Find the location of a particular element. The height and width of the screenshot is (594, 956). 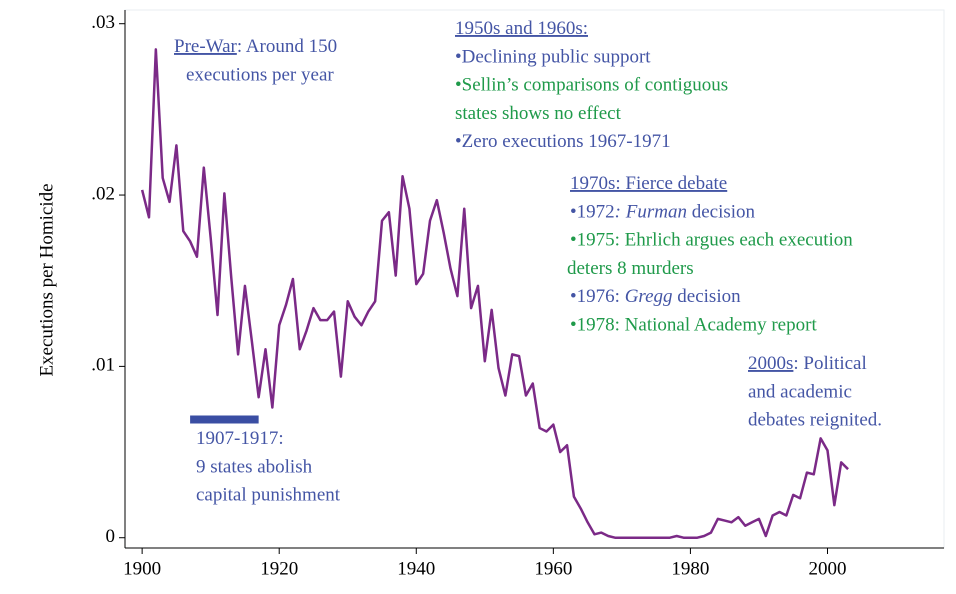

annotation-line: executions per year is located at coordinates (260, 75).